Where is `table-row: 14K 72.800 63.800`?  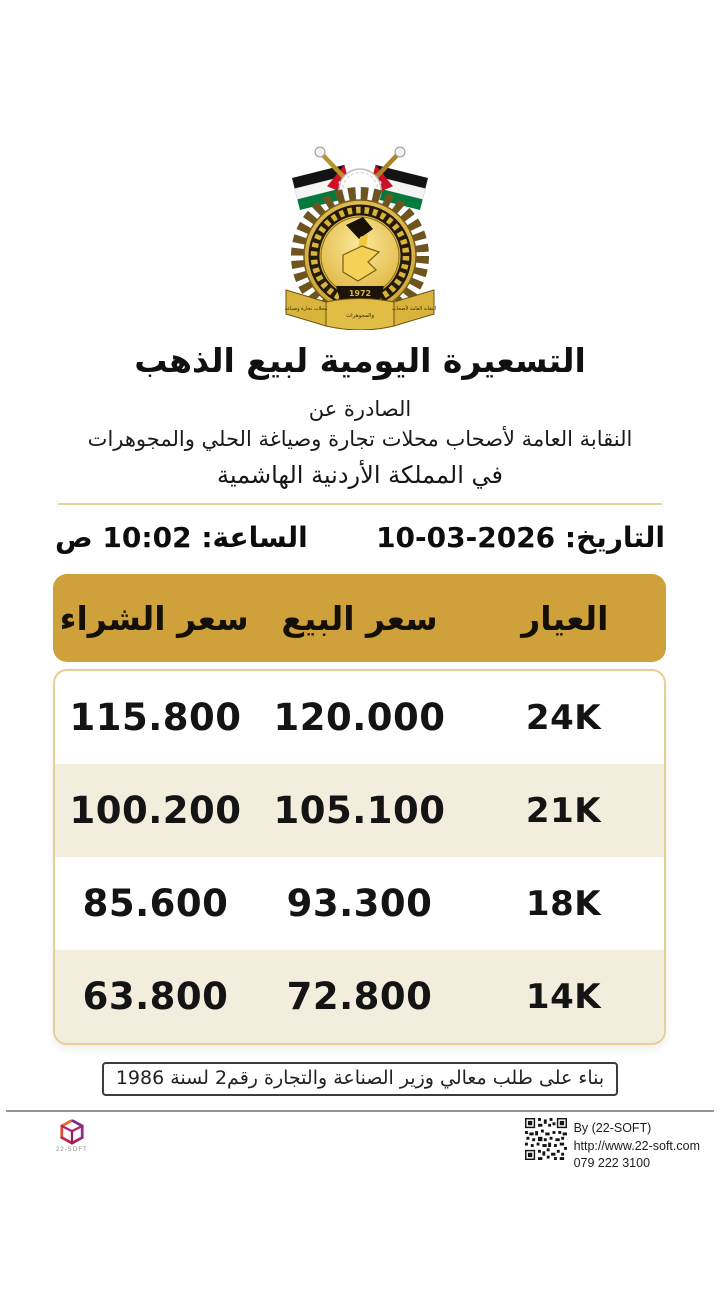 table-row: 14K 72.800 63.800 is located at coordinates (359, 997).